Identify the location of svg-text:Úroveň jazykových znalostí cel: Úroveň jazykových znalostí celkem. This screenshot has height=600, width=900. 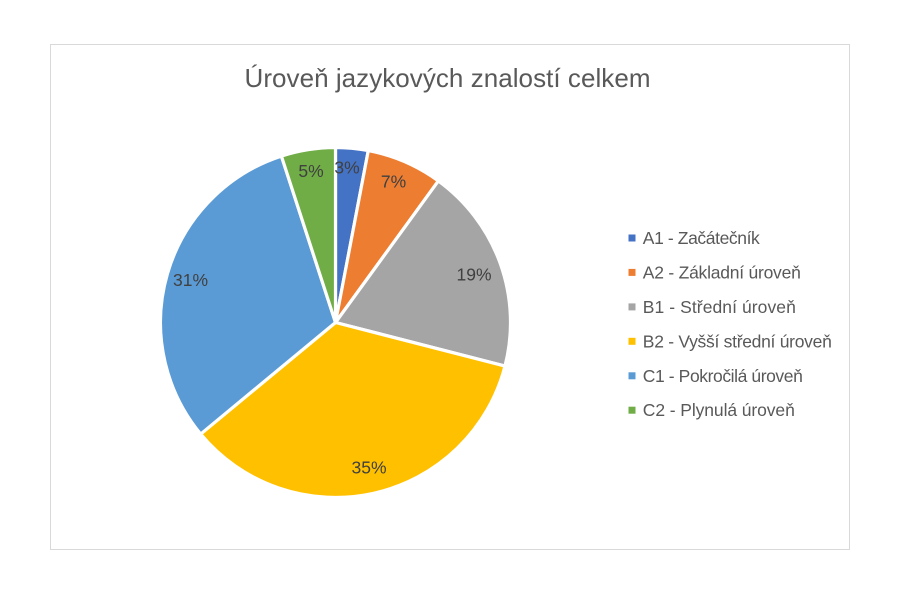
(448, 78).